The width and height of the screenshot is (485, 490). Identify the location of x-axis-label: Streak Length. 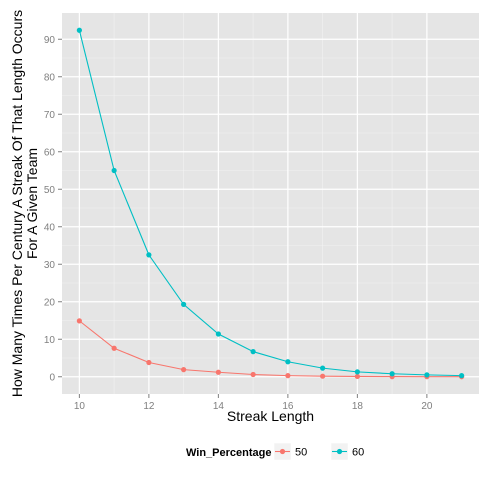
(270, 416).